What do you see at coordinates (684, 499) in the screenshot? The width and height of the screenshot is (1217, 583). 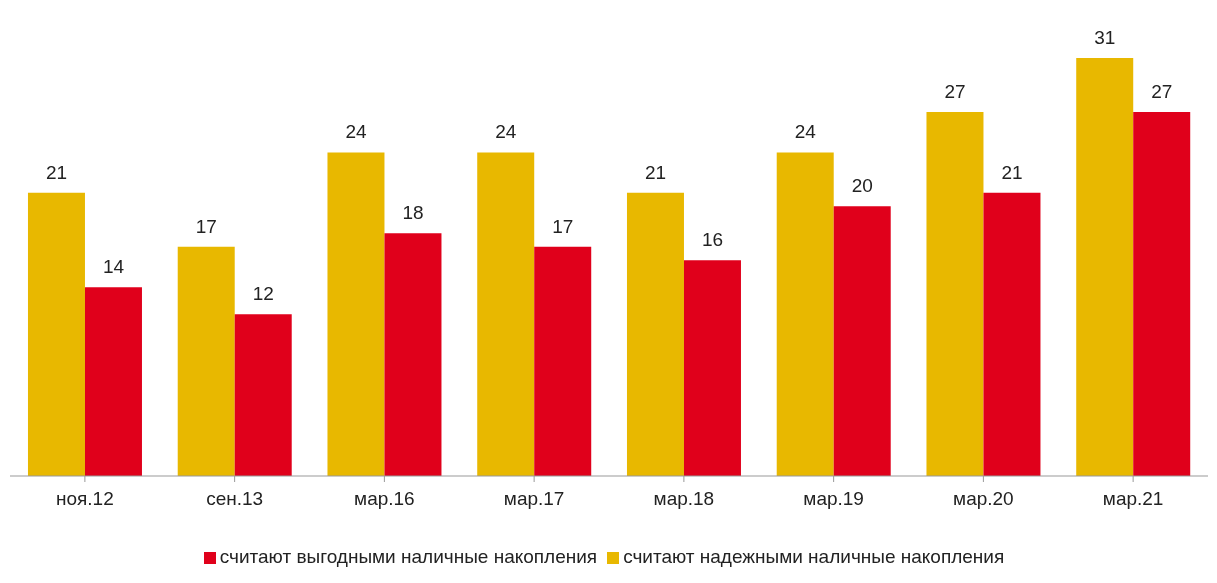 I see `x-tick-label: мар.18` at bounding box center [684, 499].